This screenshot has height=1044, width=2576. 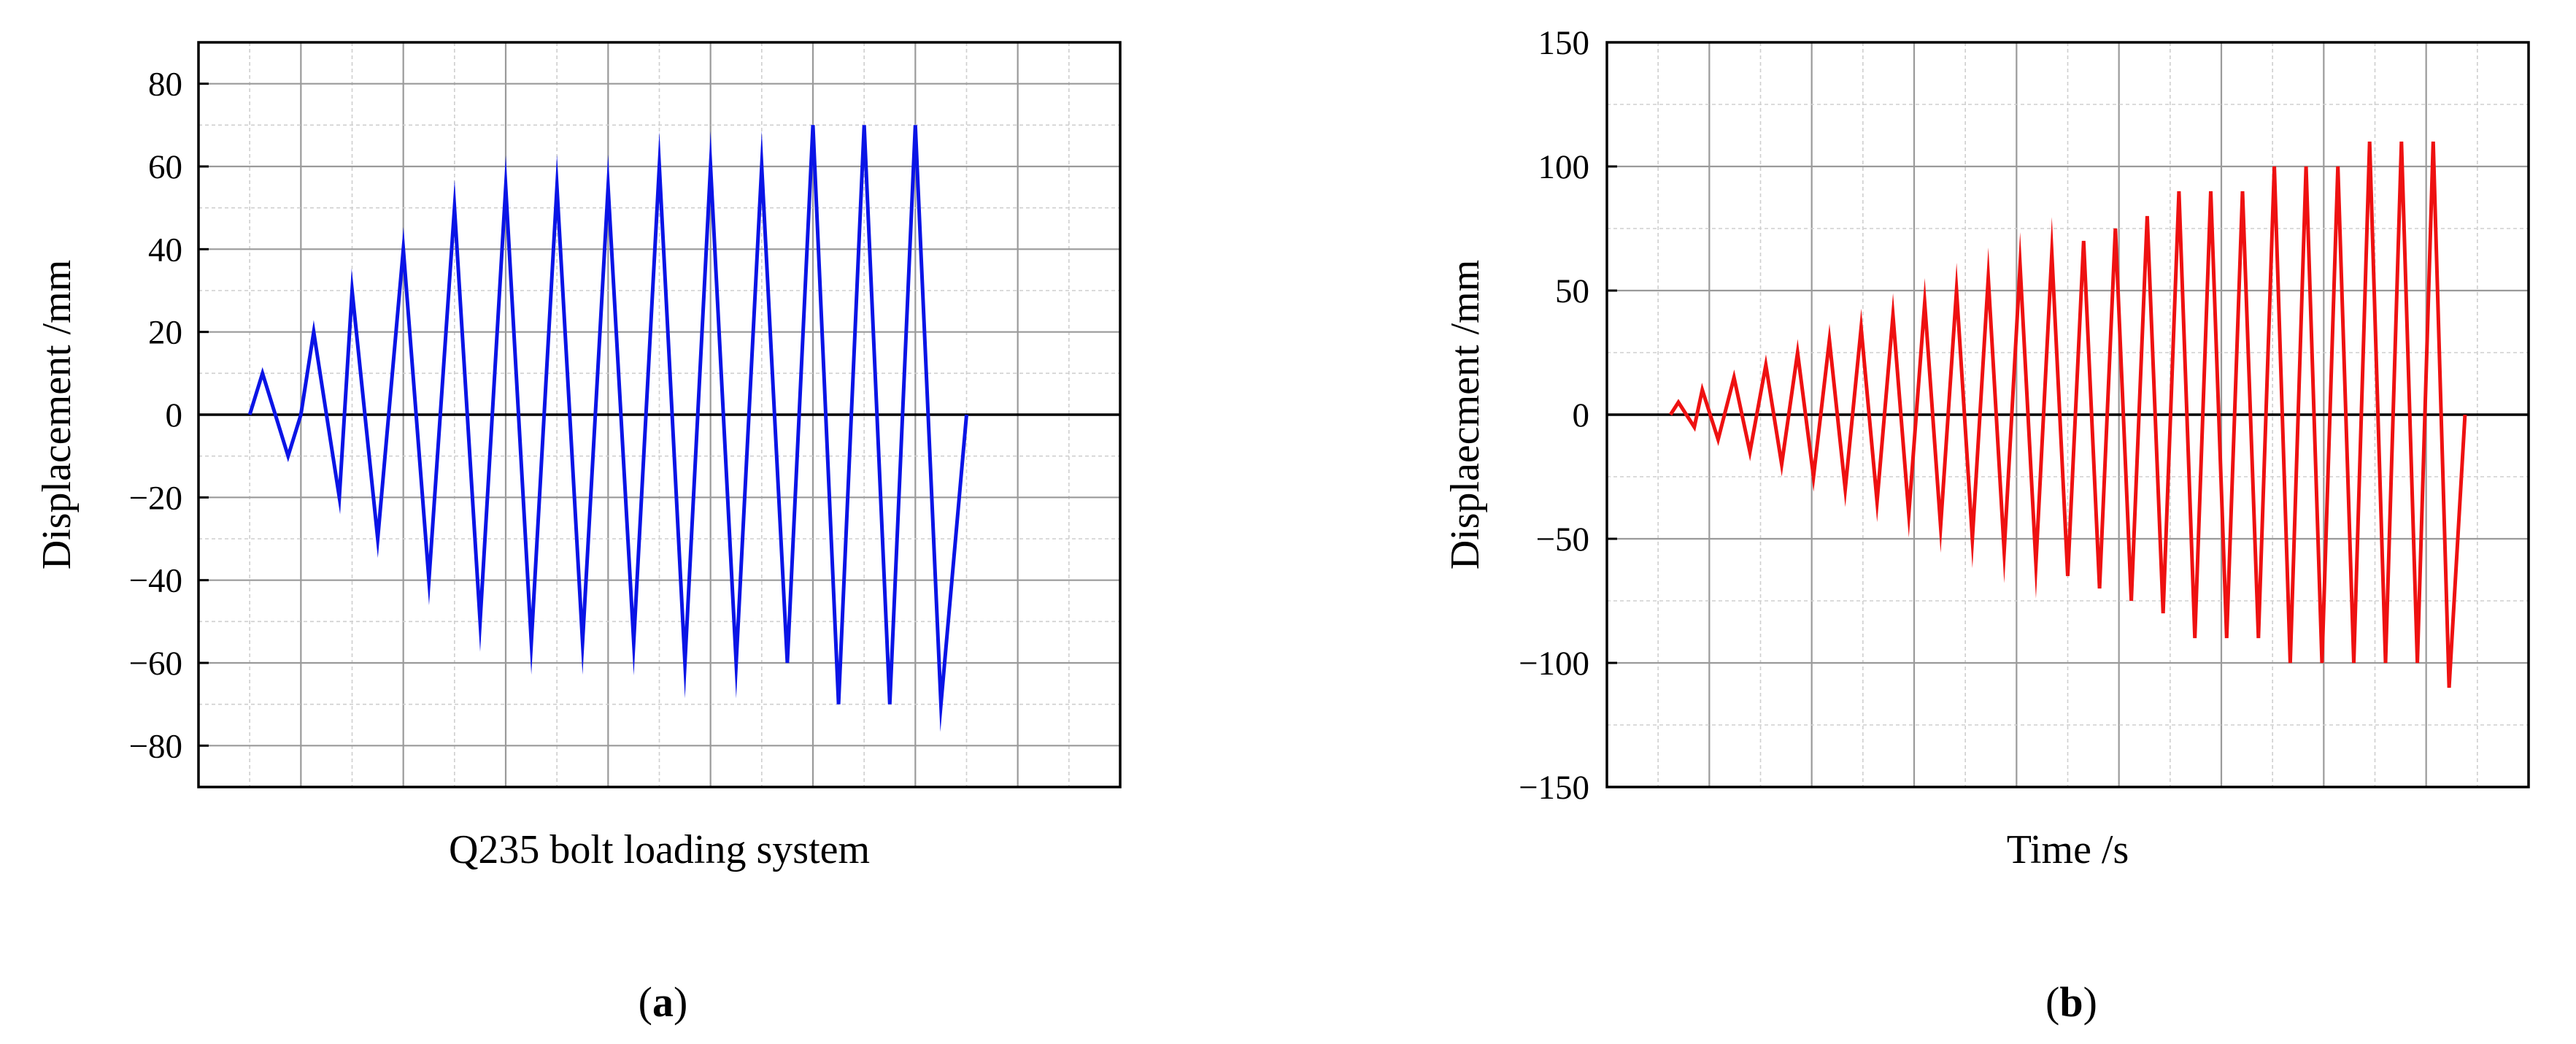 What do you see at coordinates (1554, 788) in the screenshot?
I see `panel-b-ytick-label: −150` at bounding box center [1554, 788].